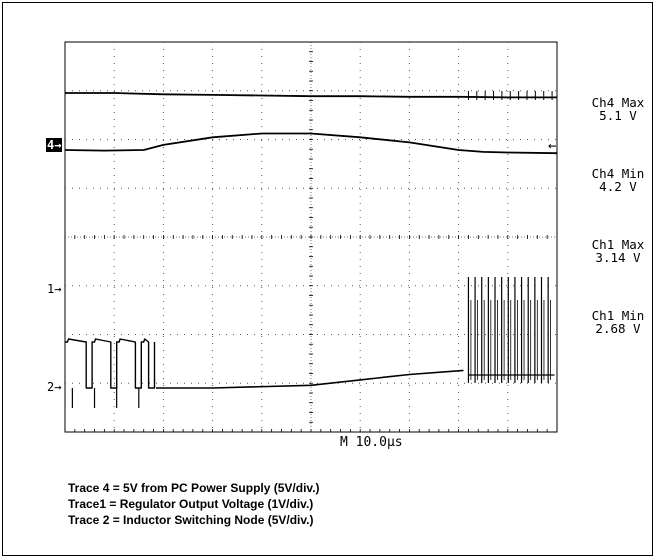 The width and height of the screenshot is (657, 560). What do you see at coordinates (618, 102) in the screenshot?
I see `readout-label: Ch4 Max` at bounding box center [618, 102].